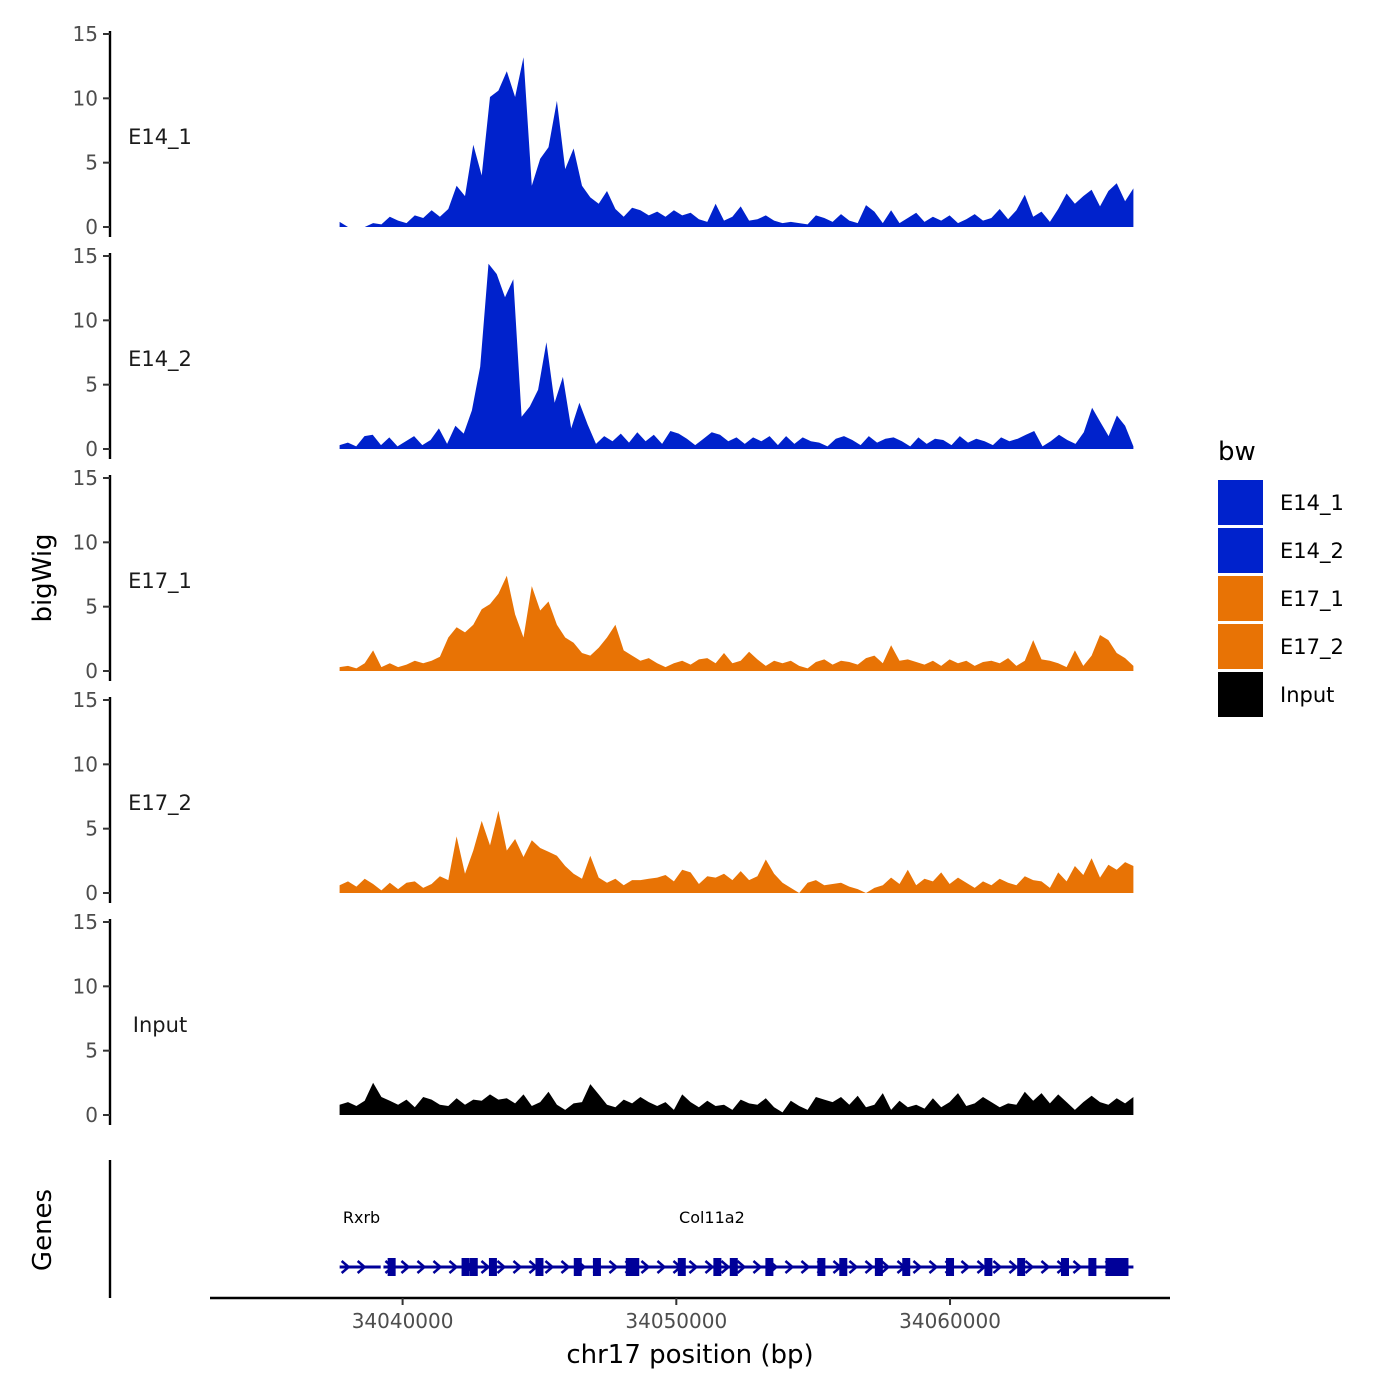  What do you see at coordinates (160, 581) in the screenshot?
I see `track-label-E17_1: E17_1` at bounding box center [160, 581].